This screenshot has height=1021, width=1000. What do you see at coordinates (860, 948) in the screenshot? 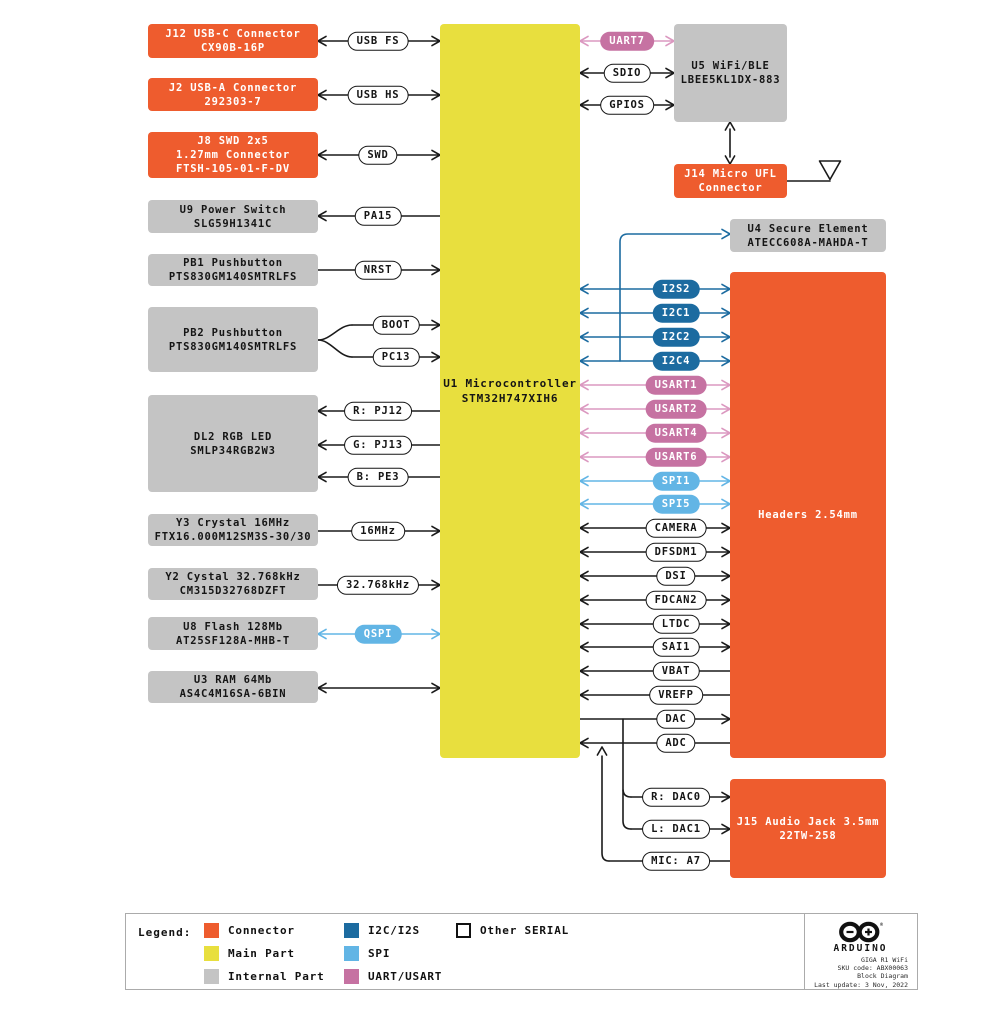
I see `brand-label: ARDUINO` at bounding box center [860, 948].